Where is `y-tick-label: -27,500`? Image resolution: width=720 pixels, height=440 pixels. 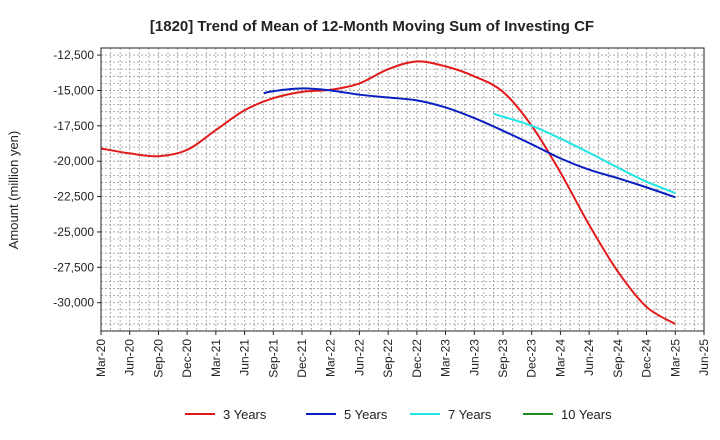 y-tick-label: -27,500 is located at coordinates (73, 267).